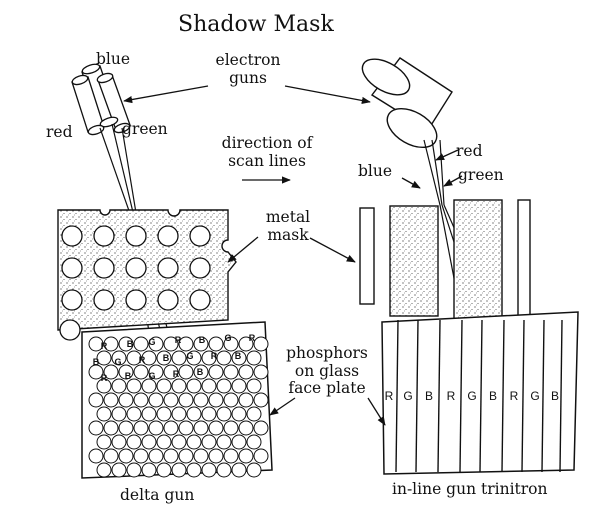 The height and width of the screenshot is (514, 590). Describe the element at coordinates (327, 370) in the screenshot. I see `label-phosphors-line2: on glass` at that location.